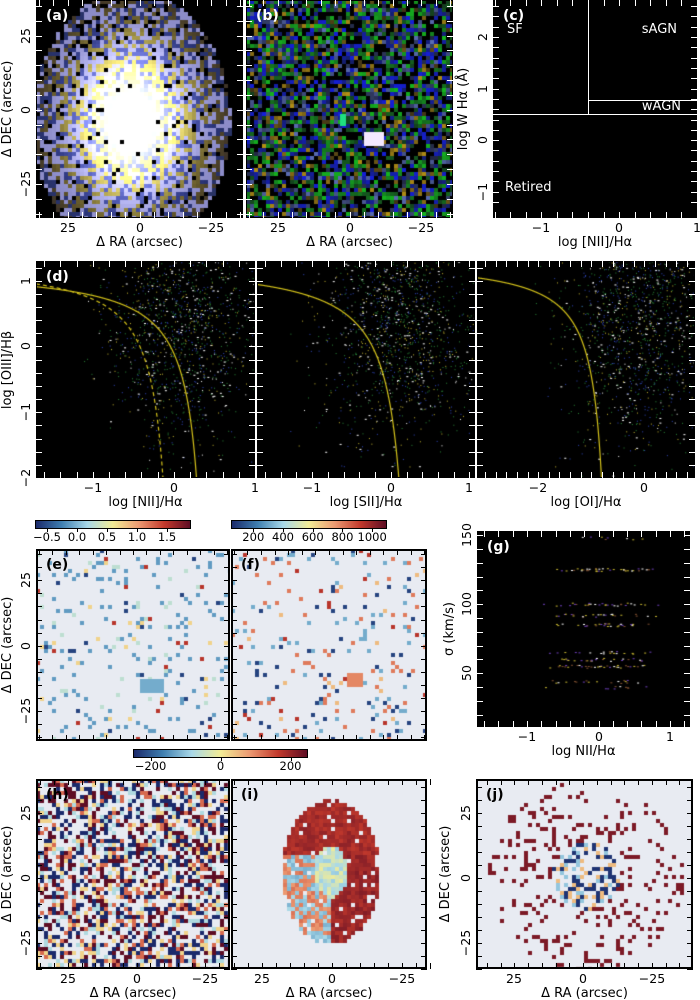 The image size is (700, 1000). Describe the element at coordinates (514, 16) in the screenshot. I see `panel-label: (c)` at that location.